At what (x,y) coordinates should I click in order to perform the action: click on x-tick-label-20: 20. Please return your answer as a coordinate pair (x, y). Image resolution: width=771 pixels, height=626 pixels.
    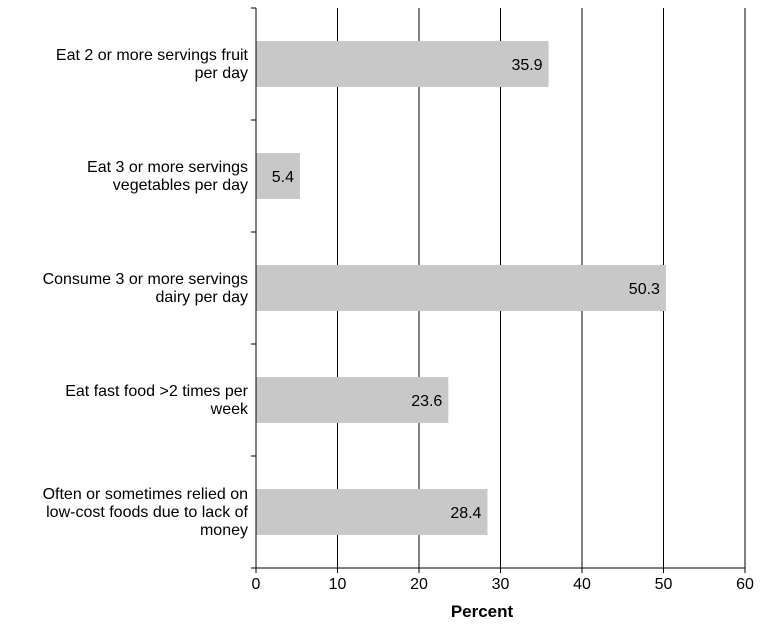
    Looking at the image, I should click on (419, 584).